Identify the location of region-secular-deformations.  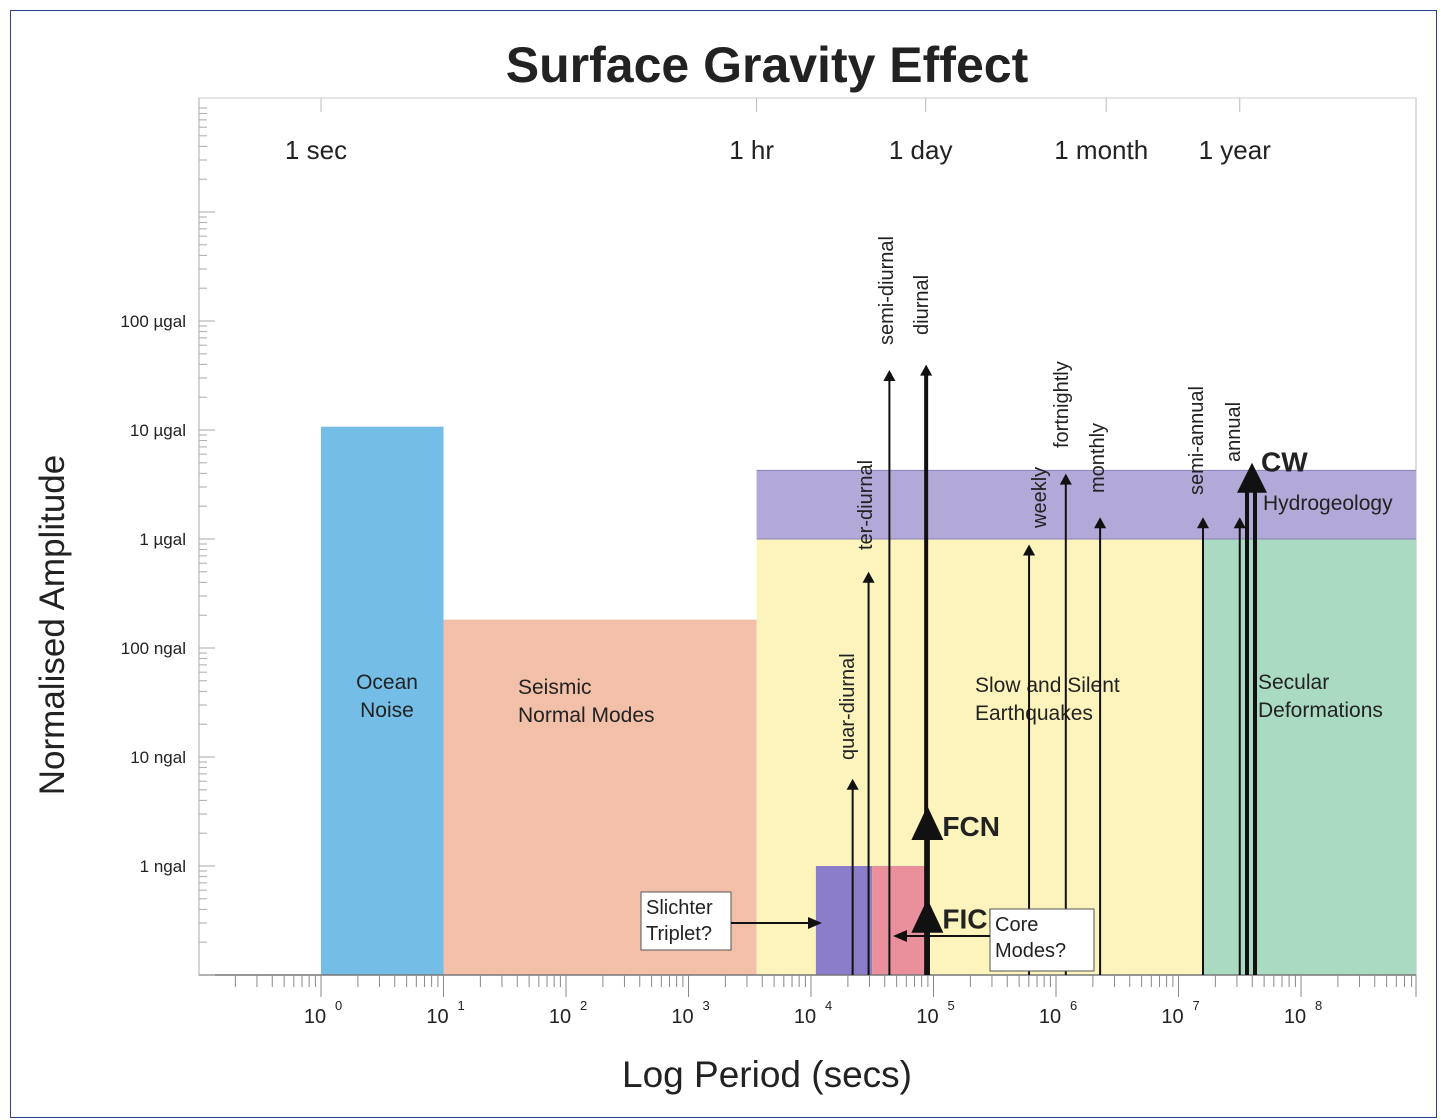
(1309, 757).